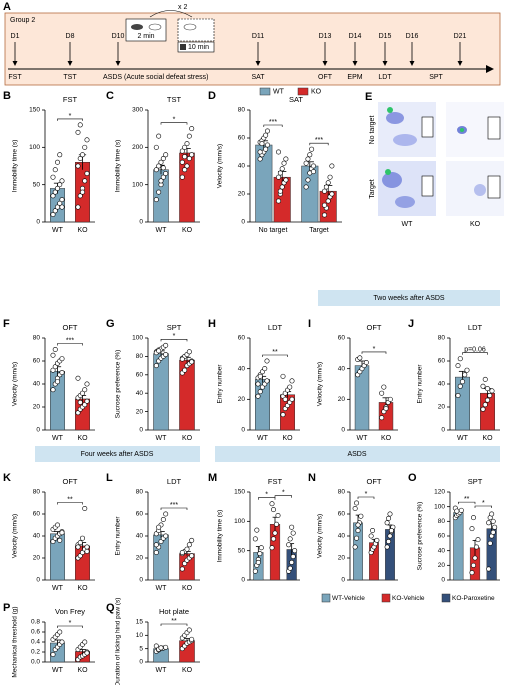  Describe the element at coordinates (312, 478) in the screenshot. I see `panel-letter: N` at that location.